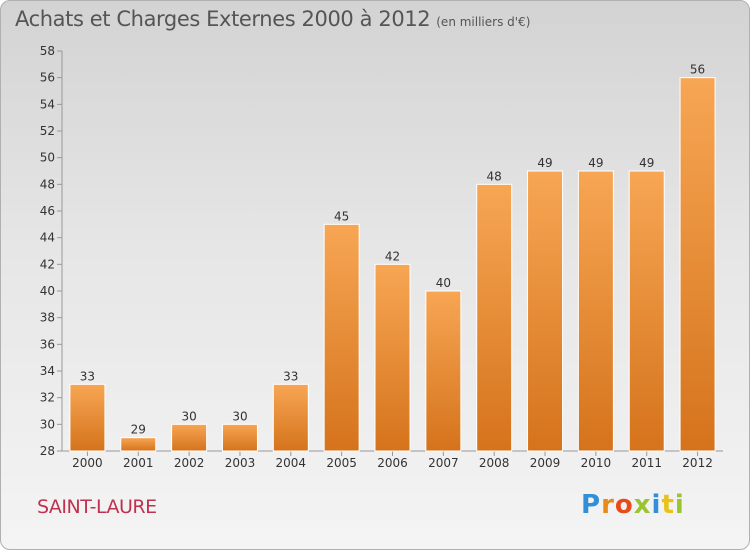  I want to click on x-tick-label: 2010, so click(596, 463).